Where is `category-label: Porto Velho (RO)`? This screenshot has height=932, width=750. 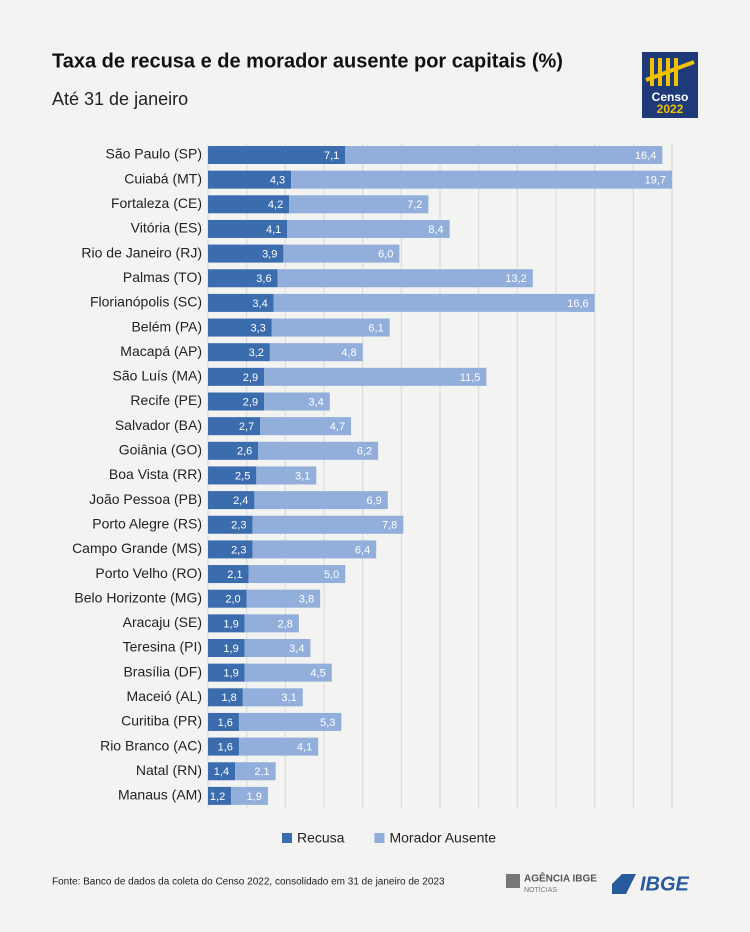 category-label: Porto Velho (RO) is located at coordinates (148, 573).